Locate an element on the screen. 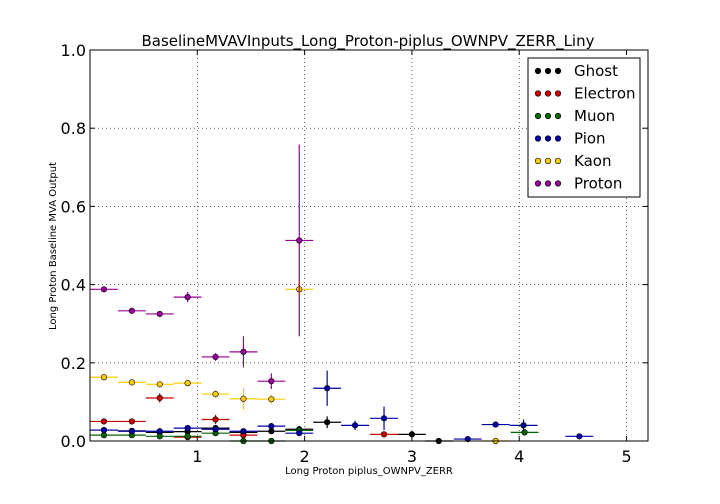  legend-item-muon: Muon is located at coordinates (574, 116).